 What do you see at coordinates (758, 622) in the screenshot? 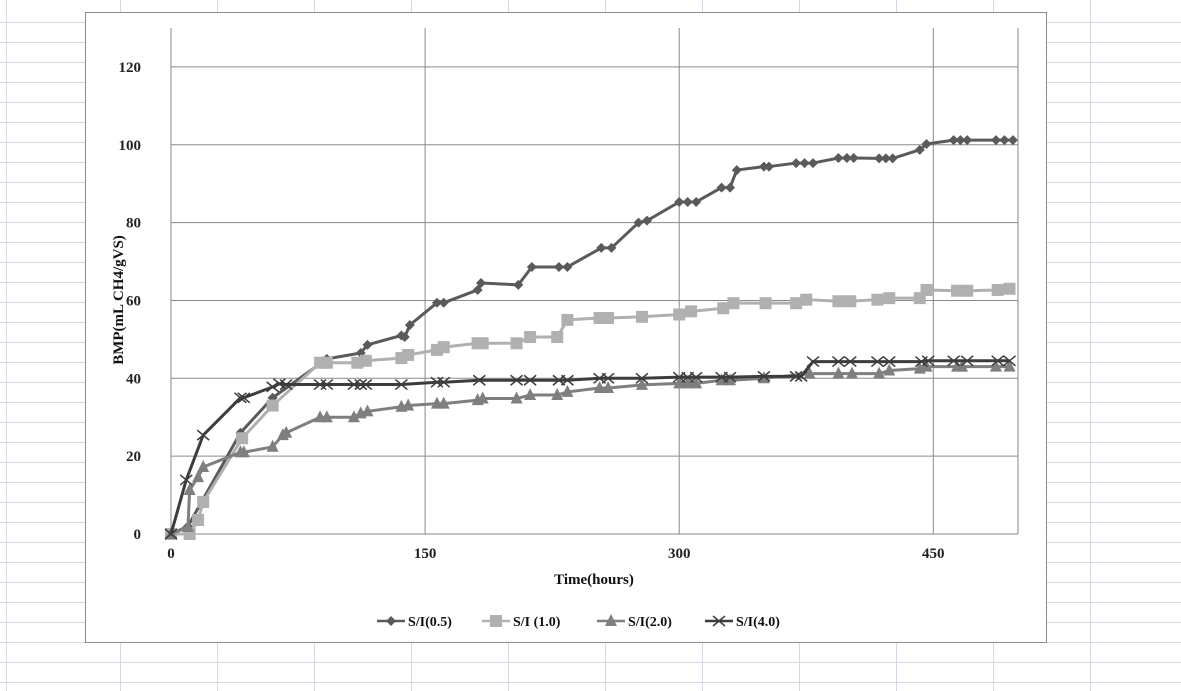
I see `legend-label: S/I(4.0)` at bounding box center [758, 622].